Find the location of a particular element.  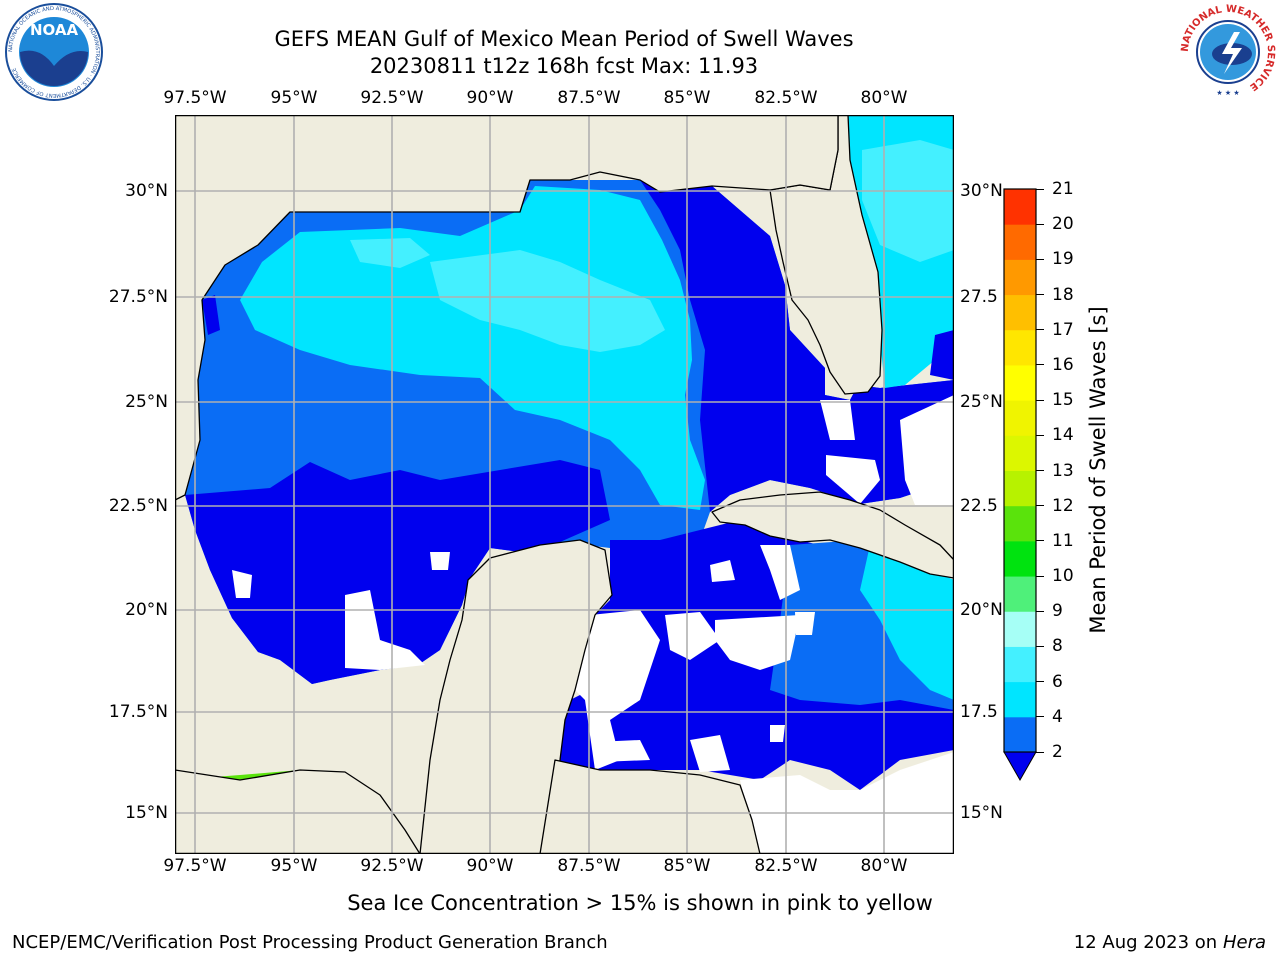

lon-tick-bottom: 82.5°W is located at coordinates (786, 866).